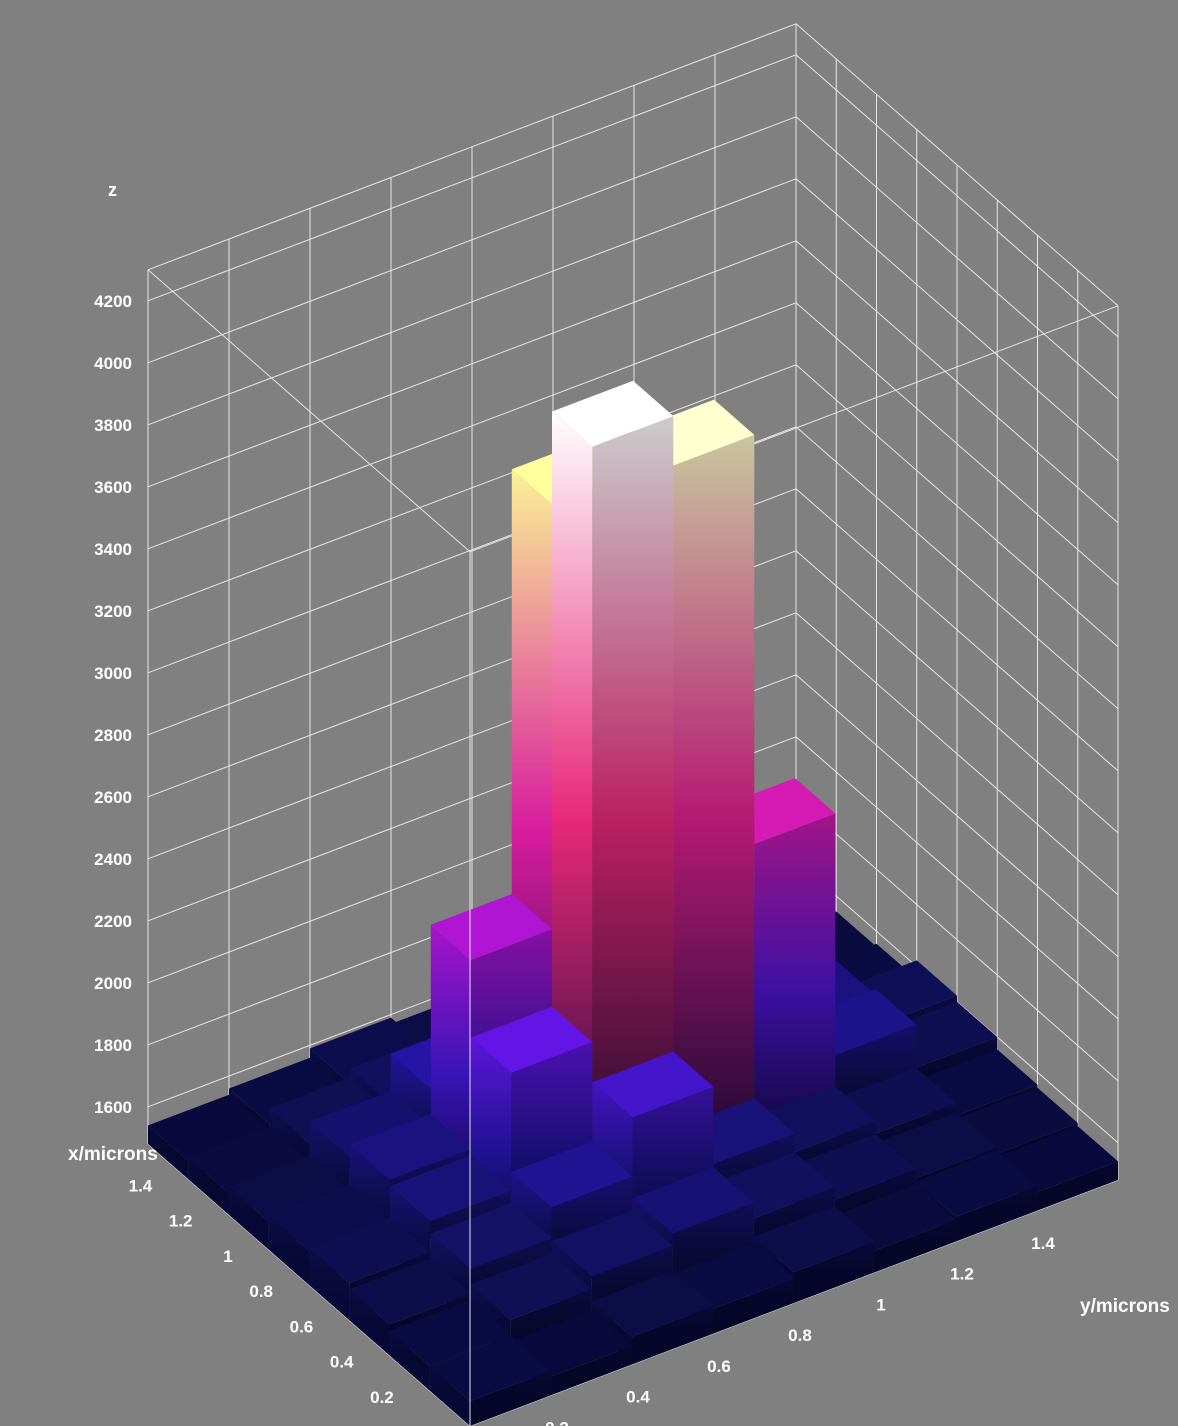 This screenshot has width=1178, height=1426. Describe the element at coordinates (382, 1397) in the screenshot. I see `x-tick-label: 0.2` at that location.